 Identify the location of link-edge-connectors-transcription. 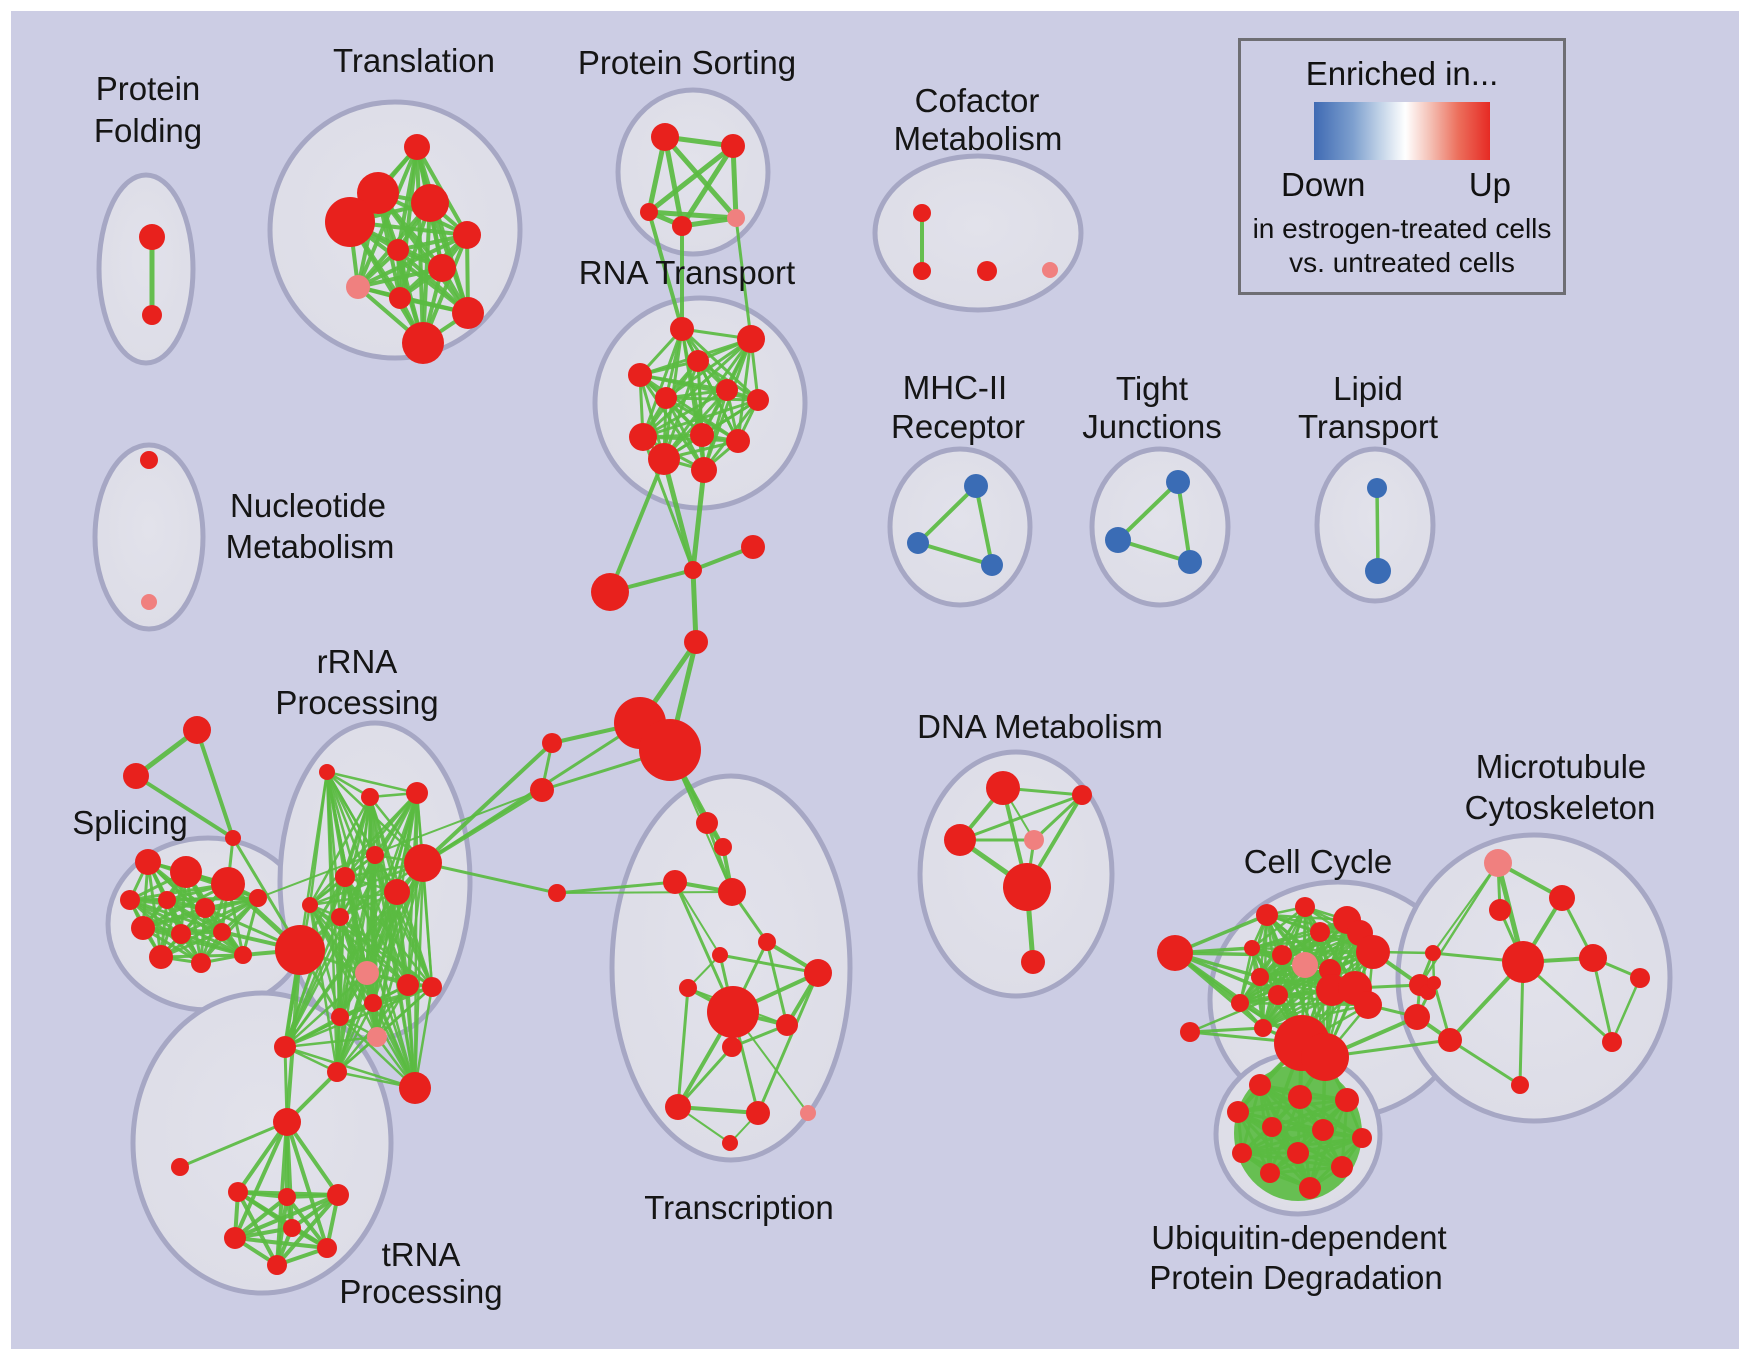
(644, 892).